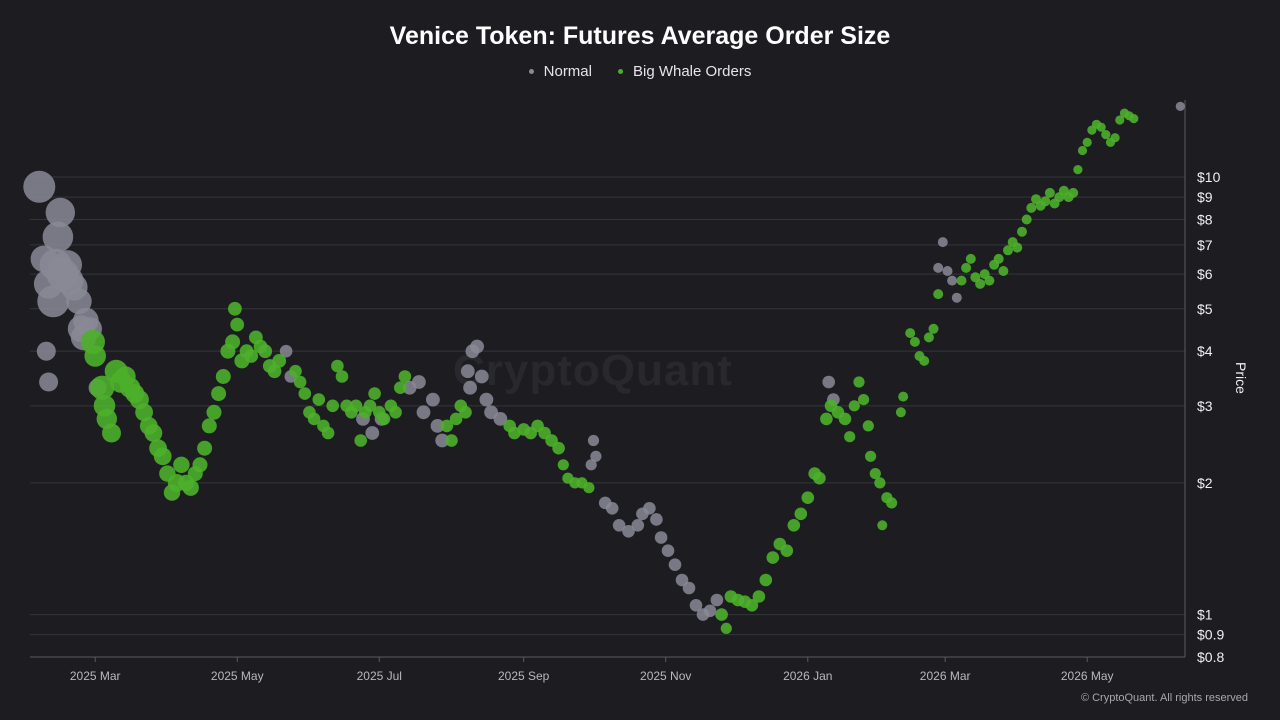 Image resolution: width=1280 pixels, height=720 pixels. Describe the element at coordinates (95, 676) in the screenshot. I see `x-tick-label: 2025 Mar` at that location.